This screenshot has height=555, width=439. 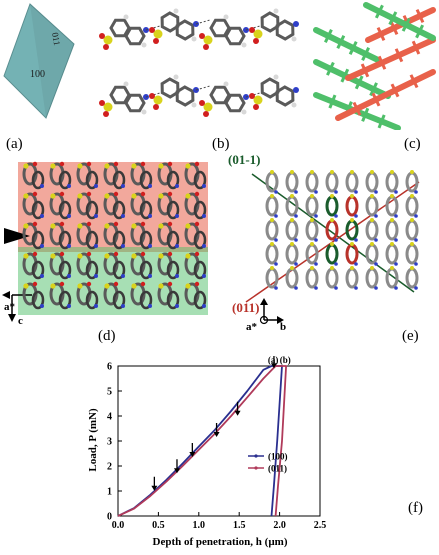 I want to click on molecular-packing-view, so click(x=199, y=62).